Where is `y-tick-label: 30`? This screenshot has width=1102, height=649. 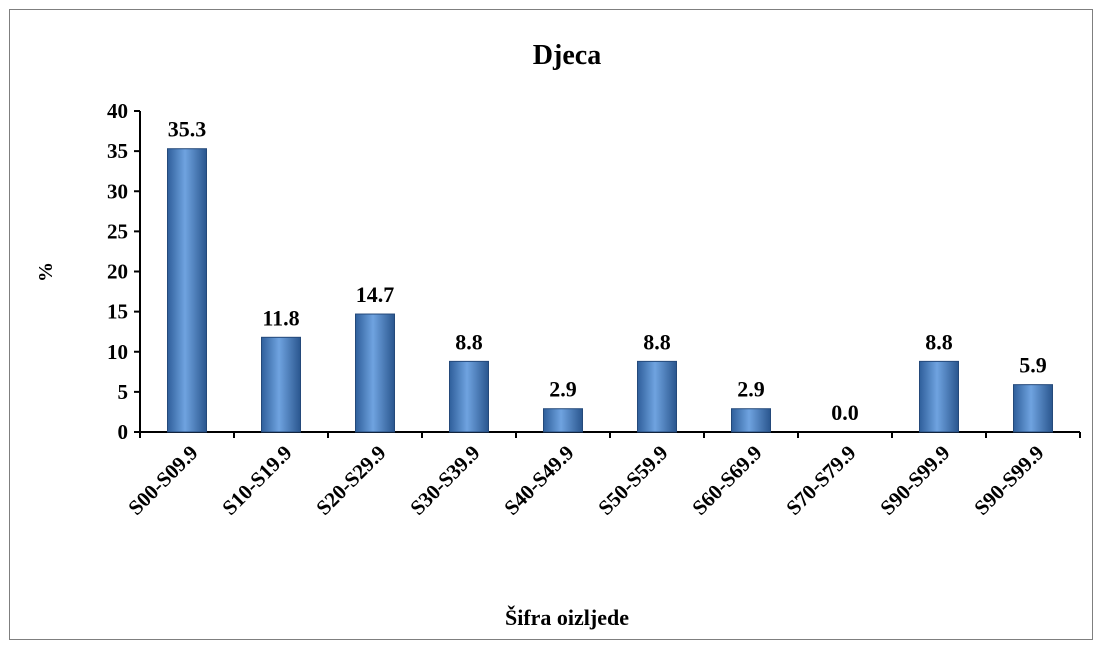
y-tick-label: 30 is located at coordinates (117, 191).